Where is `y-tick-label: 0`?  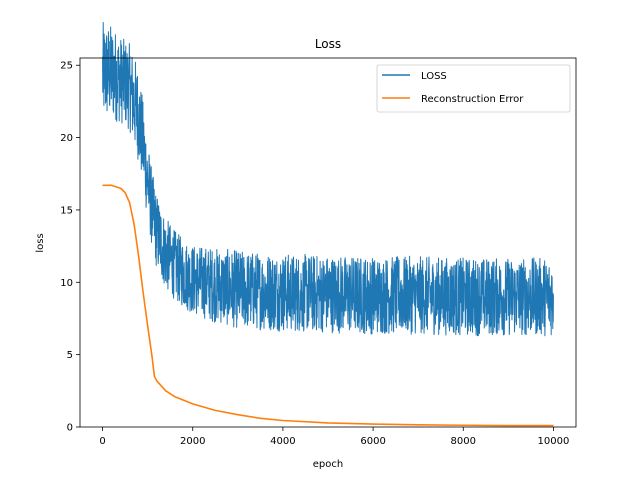
y-tick-label: 0 is located at coordinates (70, 428).